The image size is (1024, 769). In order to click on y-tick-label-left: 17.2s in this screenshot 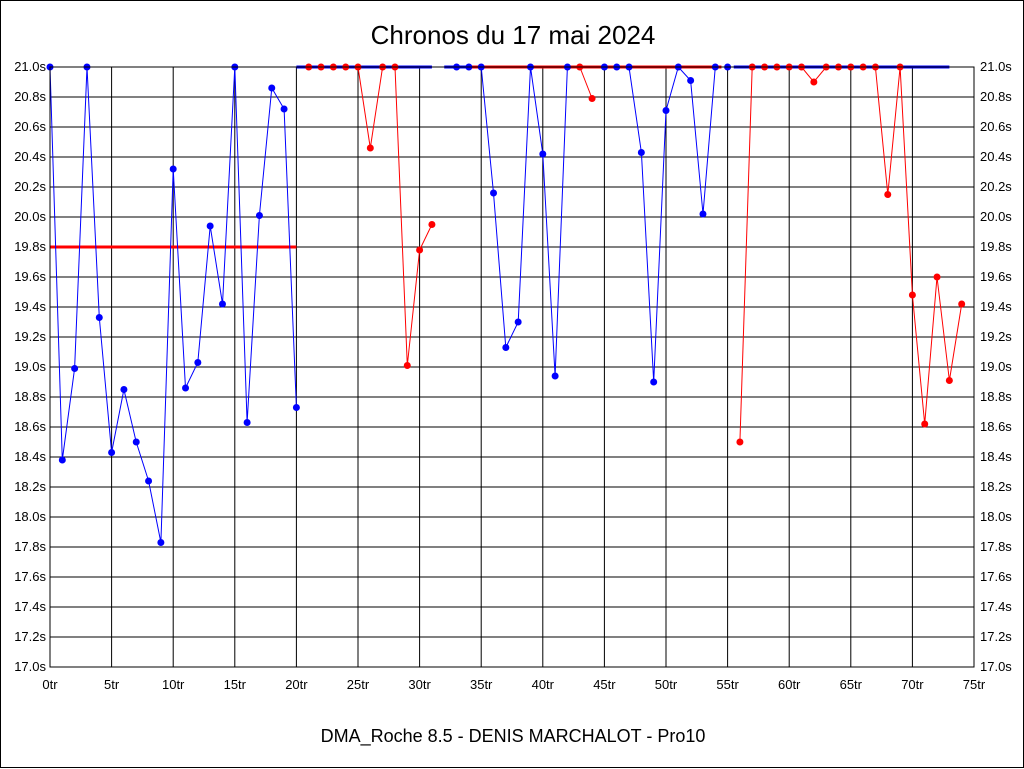, I will do `click(30, 636)`.